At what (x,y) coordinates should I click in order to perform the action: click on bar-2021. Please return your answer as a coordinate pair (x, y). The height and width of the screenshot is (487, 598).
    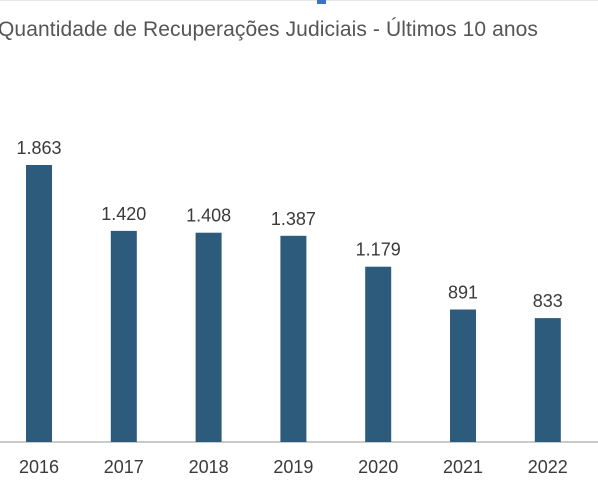
    Looking at the image, I should click on (463, 375).